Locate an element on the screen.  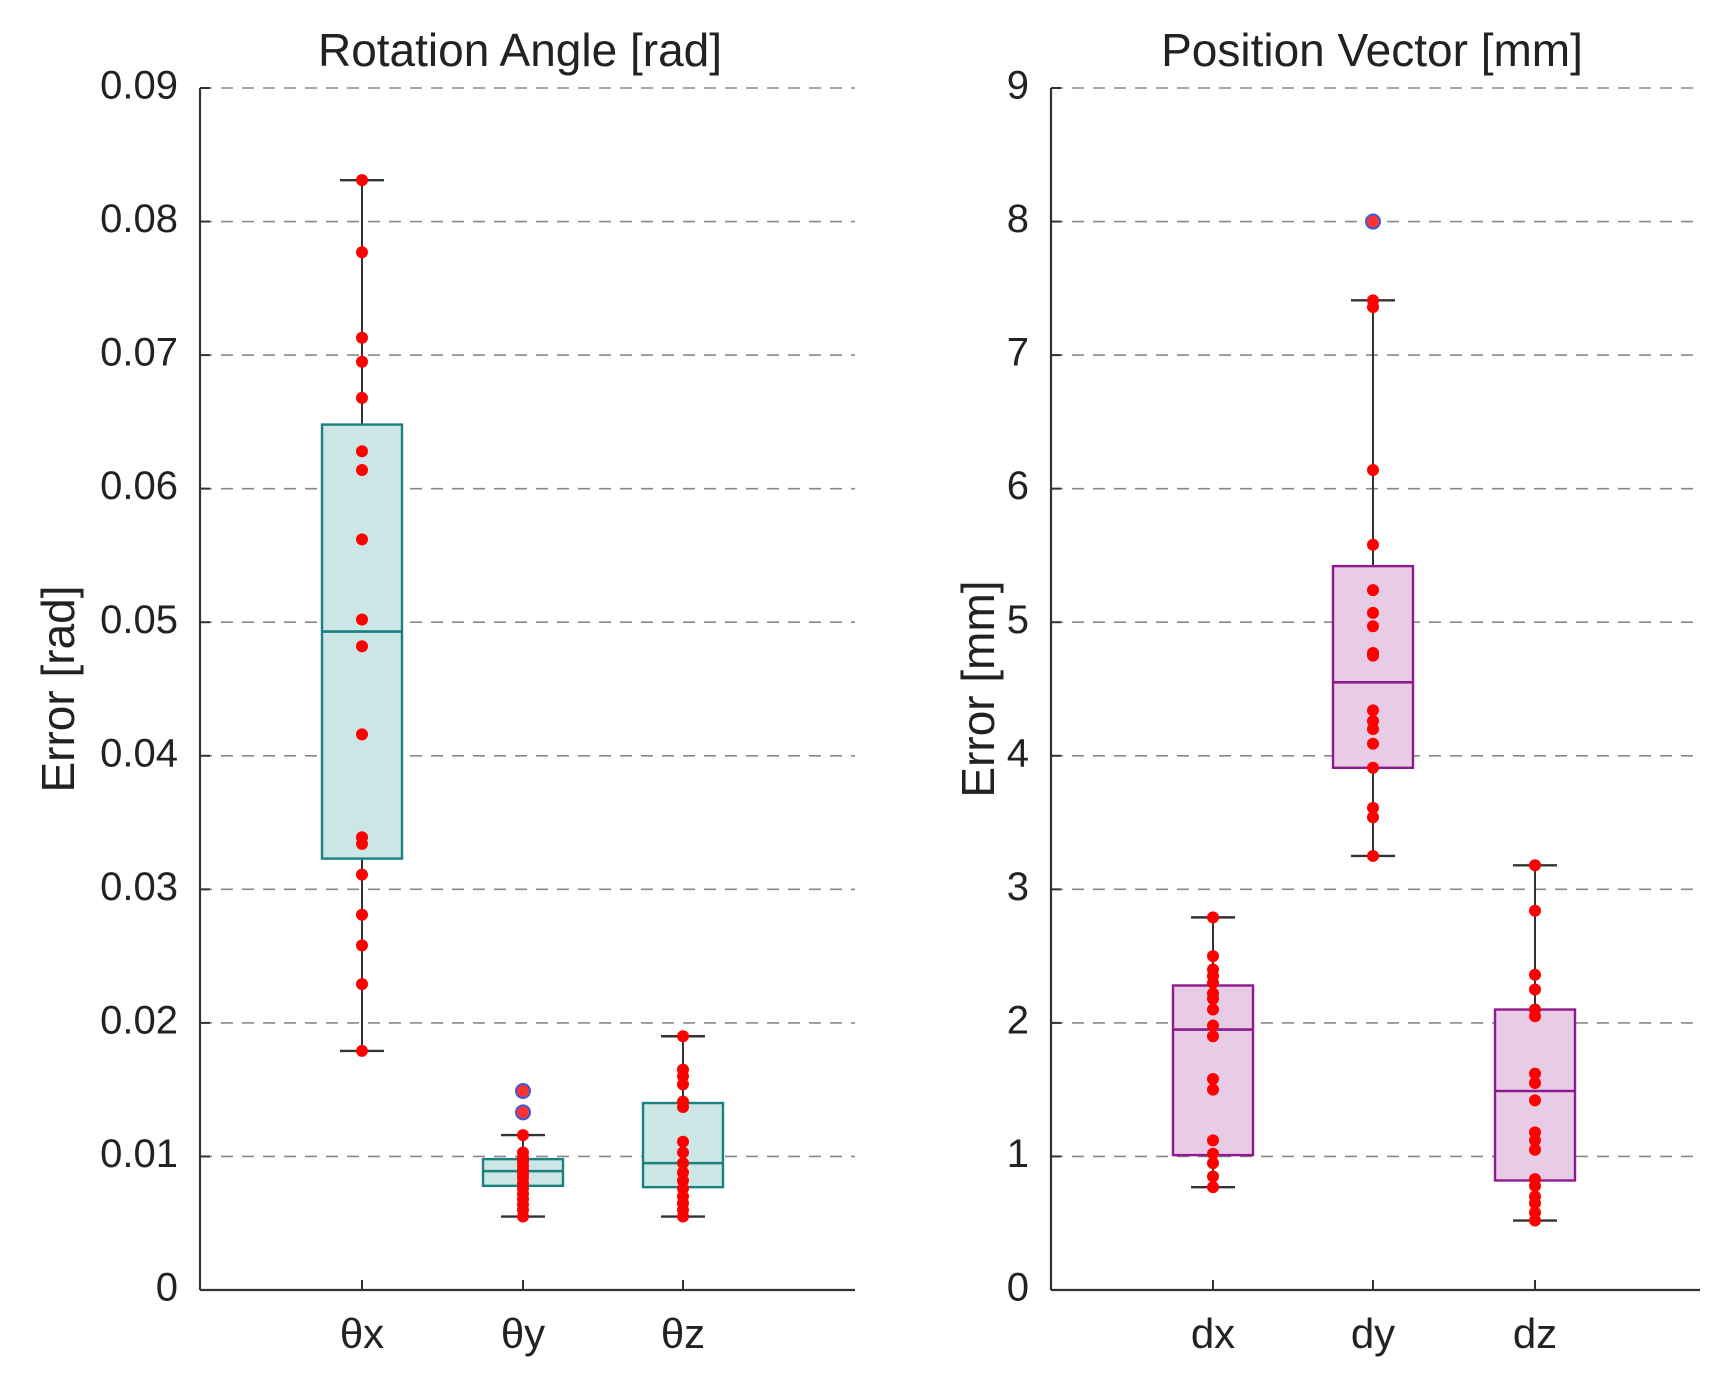
y-tick-label: 0.05 is located at coordinates (139, 620).